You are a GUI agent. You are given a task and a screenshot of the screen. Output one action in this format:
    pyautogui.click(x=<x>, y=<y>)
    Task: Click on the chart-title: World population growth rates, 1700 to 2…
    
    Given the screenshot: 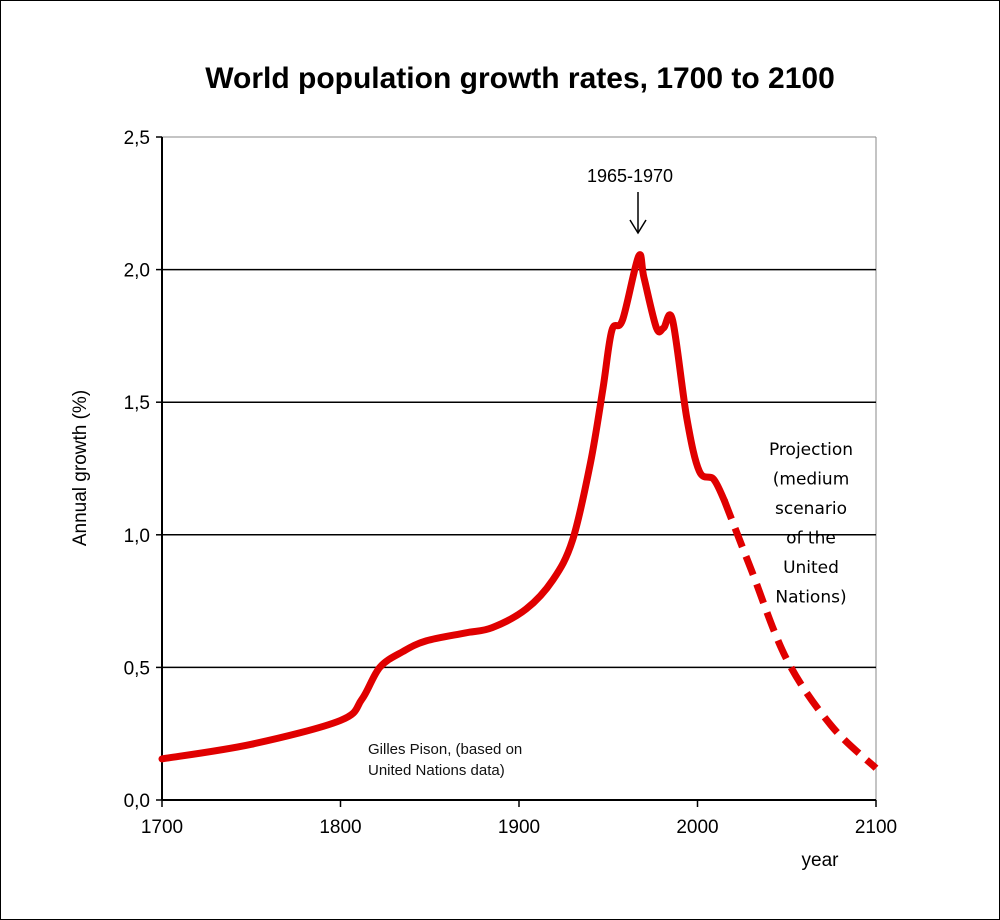 What is the action you would take?
    pyautogui.click(x=520, y=78)
    